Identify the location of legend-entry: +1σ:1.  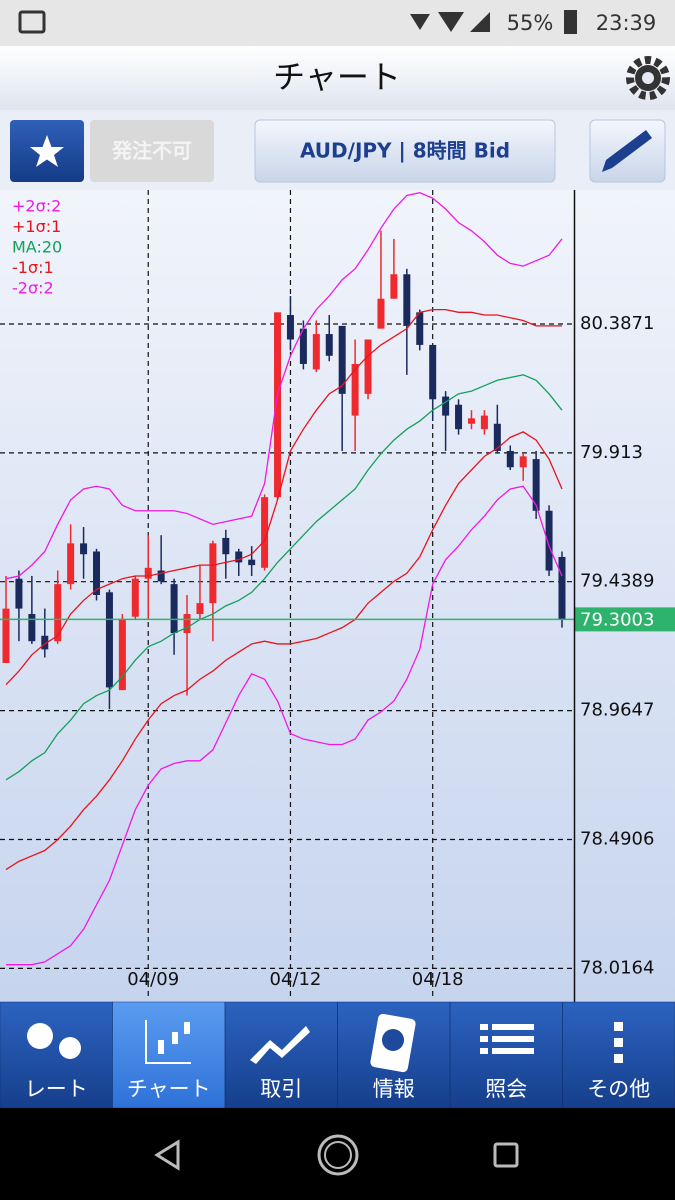
(36, 226).